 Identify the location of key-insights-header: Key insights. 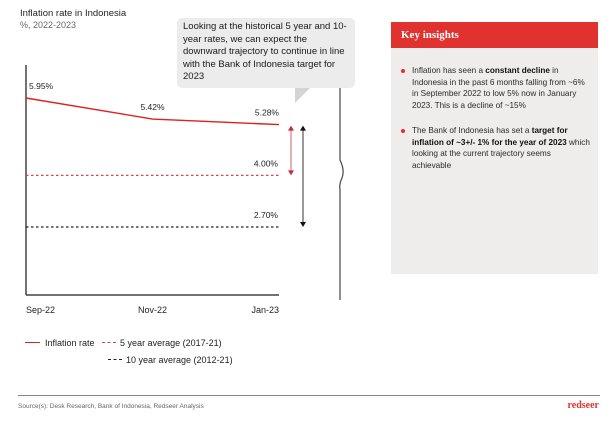
(494, 35).